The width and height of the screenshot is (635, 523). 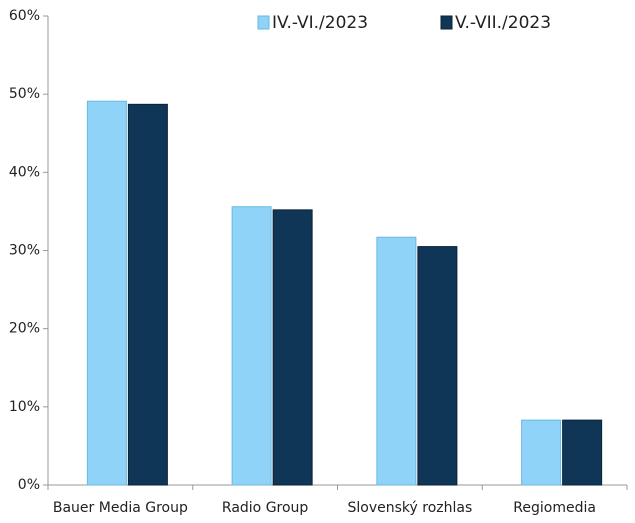 I want to click on legend-label: IV.-VI./2023, so click(x=320, y=23).